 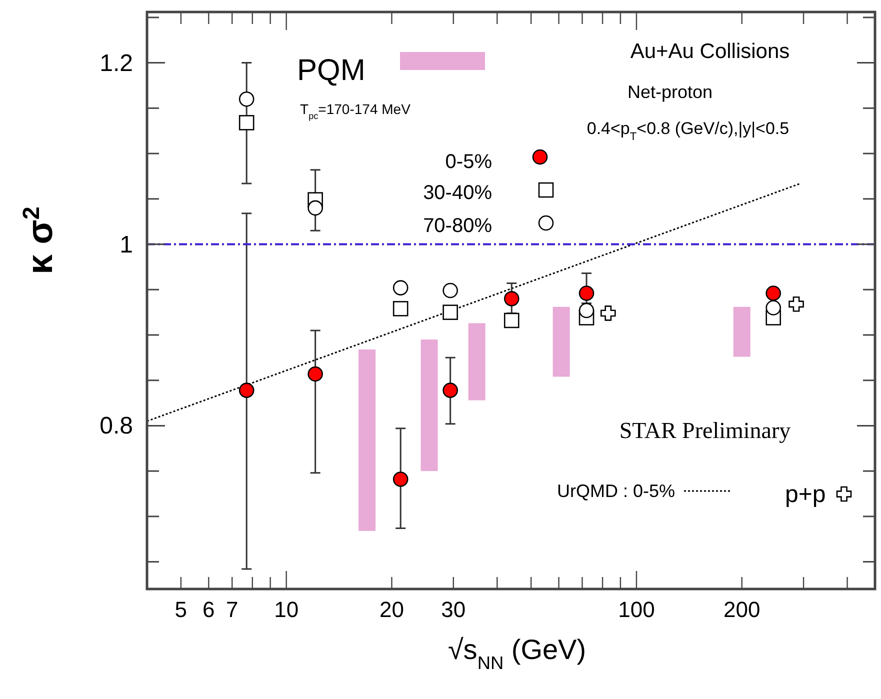 I want to click on y-tick-label: 0.8, so click(x=116, y=426).